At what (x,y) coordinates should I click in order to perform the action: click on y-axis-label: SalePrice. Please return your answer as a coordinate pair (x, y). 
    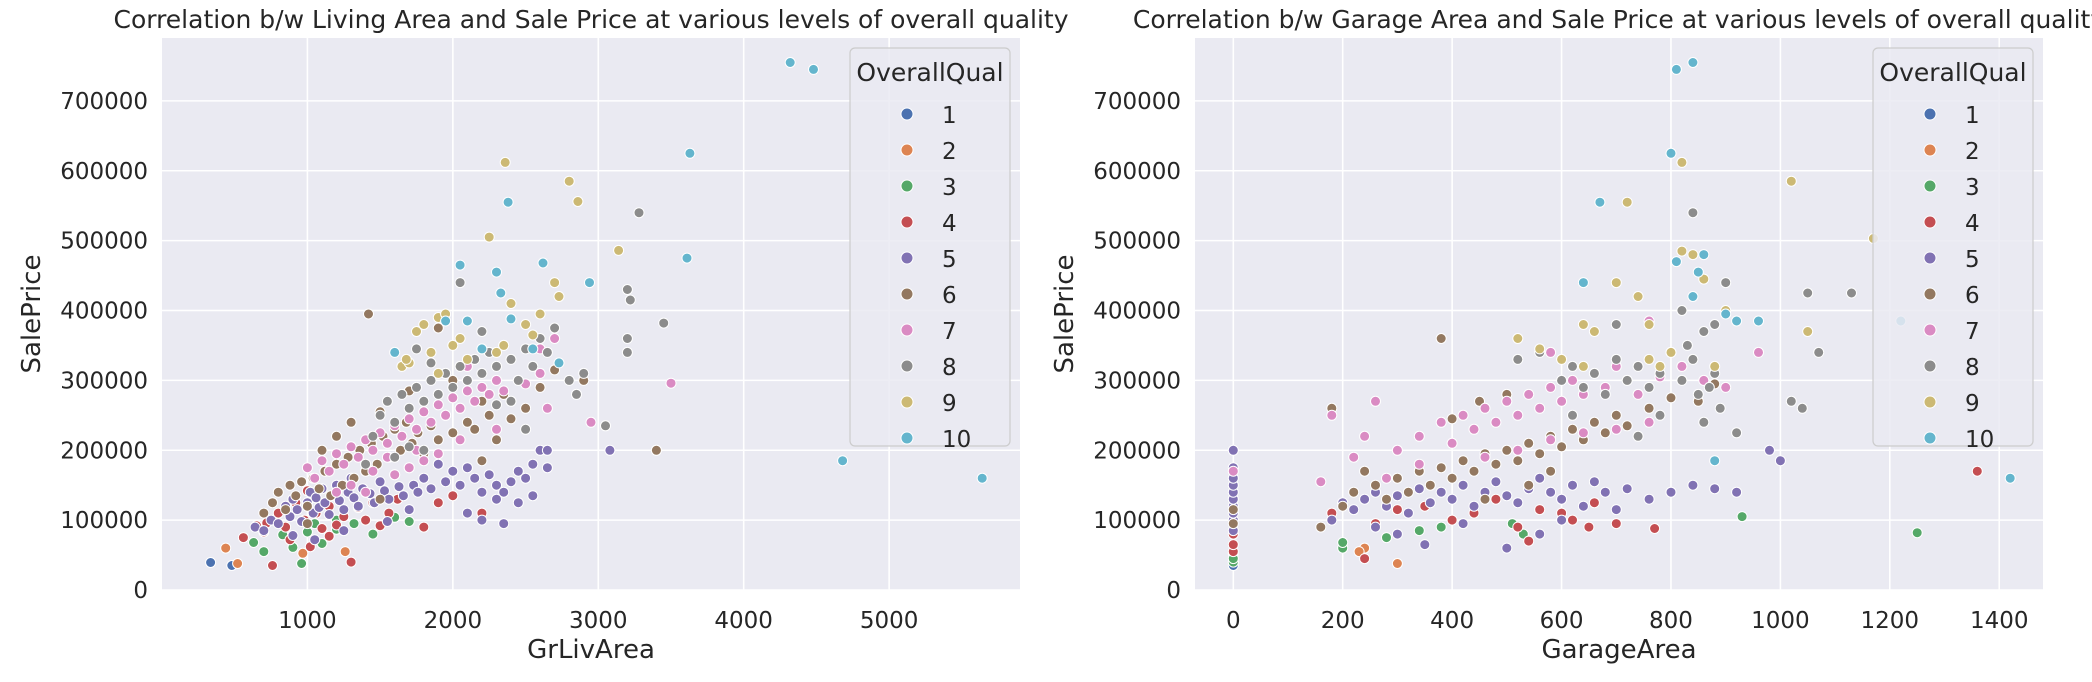
    Looking at the image, I should click on (1065, 313).